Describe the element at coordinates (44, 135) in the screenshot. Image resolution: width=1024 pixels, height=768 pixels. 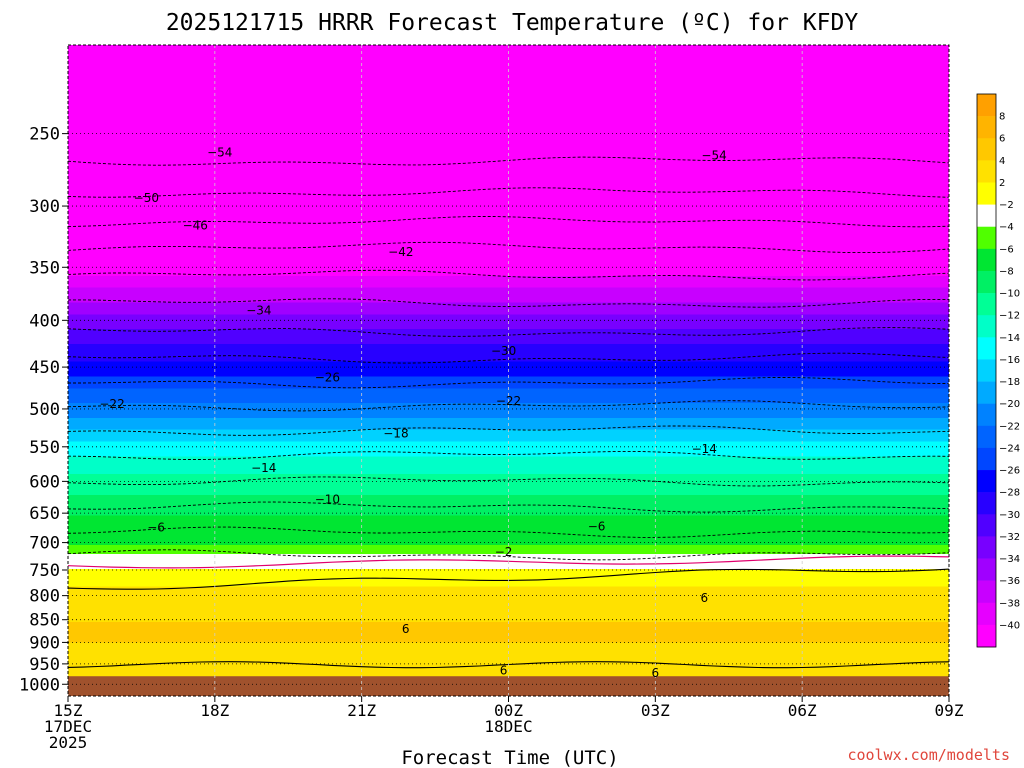
I see `y-tick-label: 250` at that location.